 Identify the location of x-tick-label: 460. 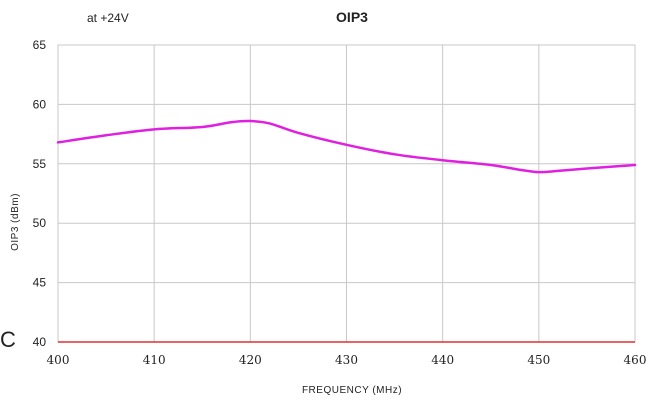
(635, 360).